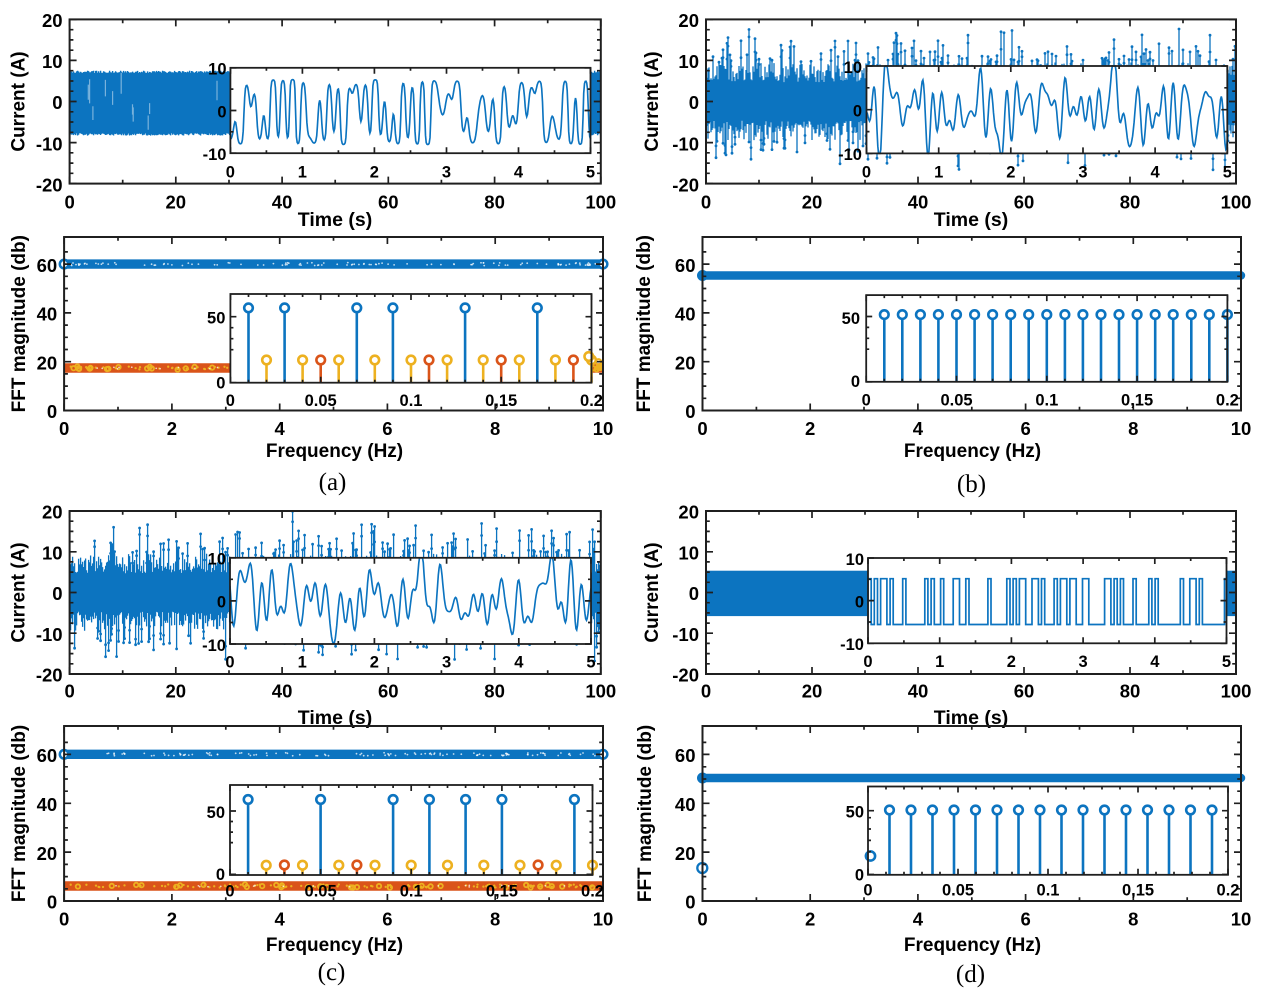 The image size is (1264, 988). I want to click on svg-text: 50, so click(851, 319).